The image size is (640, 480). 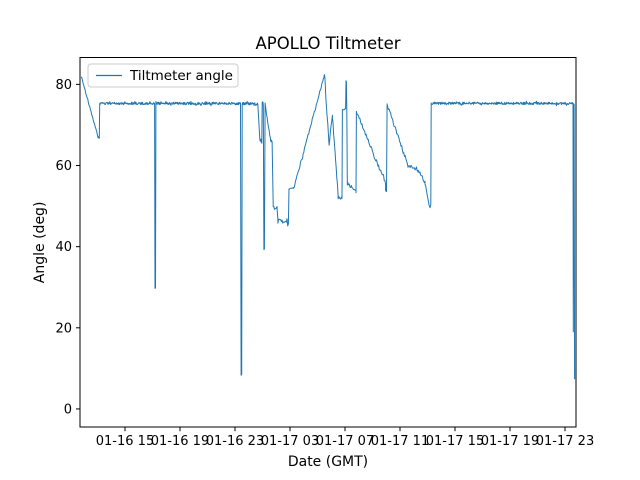 I want to click on y-tick-label: 60, so click(x=63, y=166).